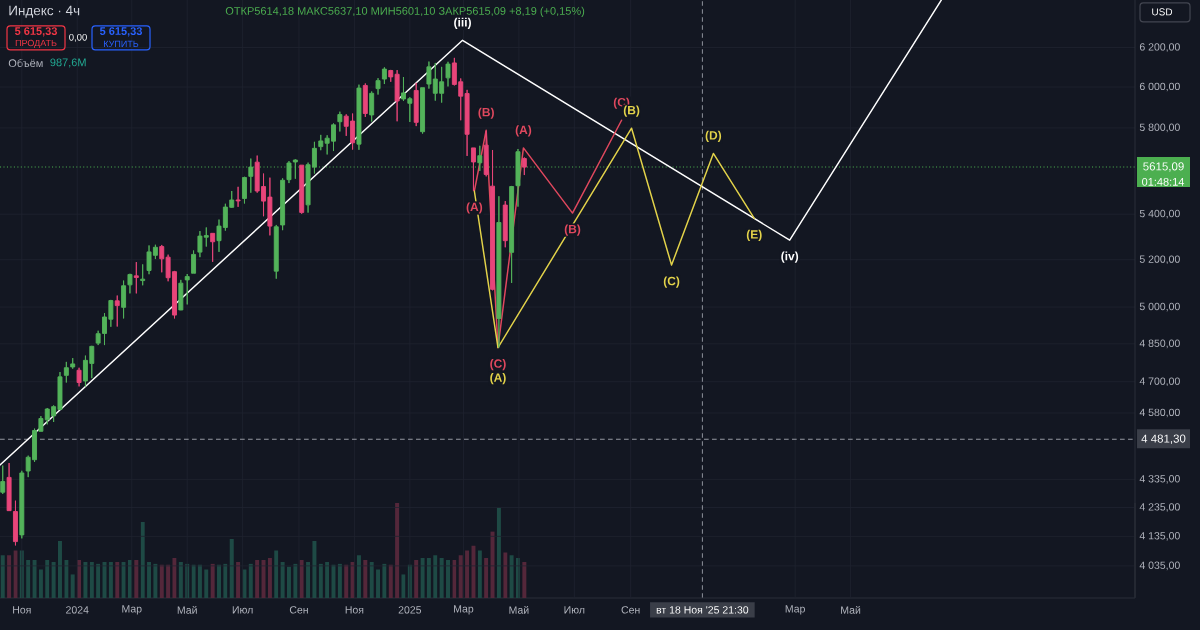  Describe the element at coordinates (1159, 507) in the screenshot. I see `y-tick-label: 4 235,00` at that location.